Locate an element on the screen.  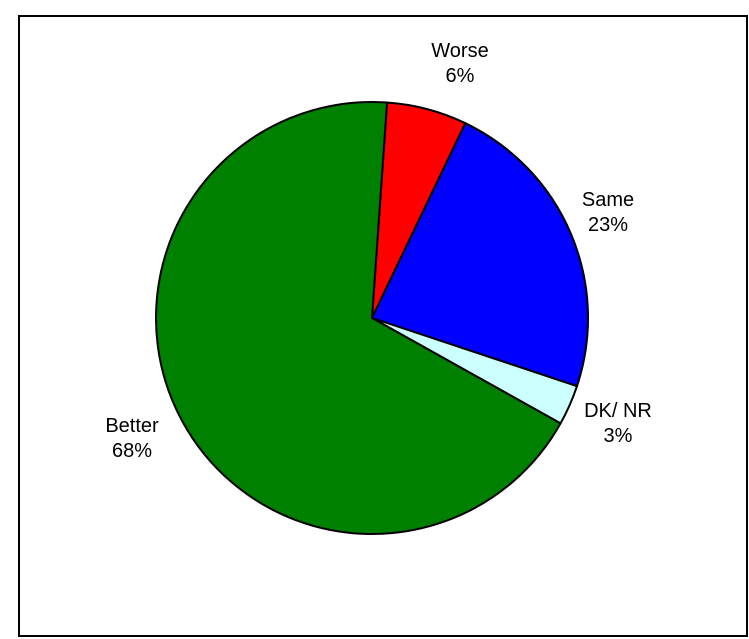
slice-label-worse: Worse 6% is located at coordinates (459, 63).